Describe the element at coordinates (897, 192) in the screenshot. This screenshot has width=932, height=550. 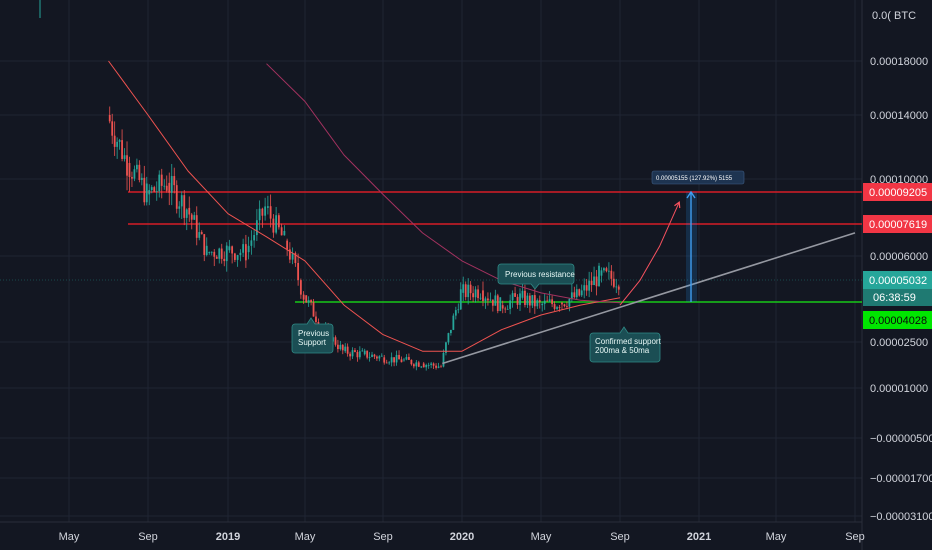
I see `price-label-top-resistance: 0.00009205` at that location.